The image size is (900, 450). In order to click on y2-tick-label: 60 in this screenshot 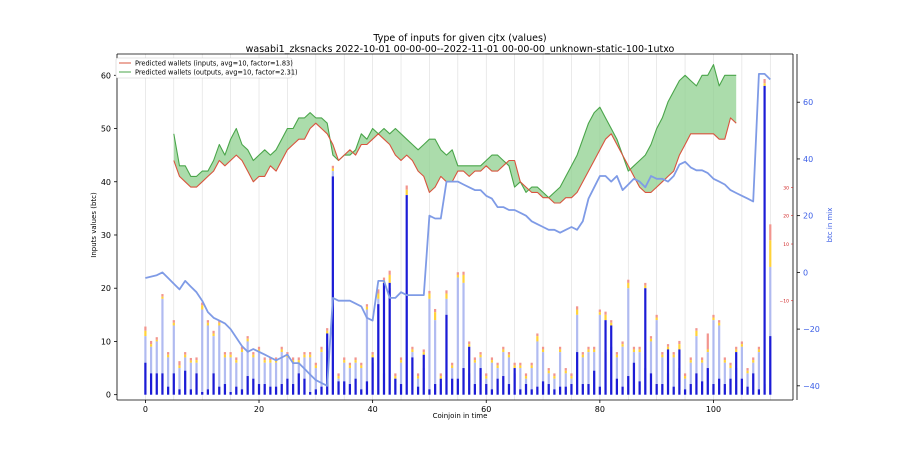, I will do `click(808, 102)`.